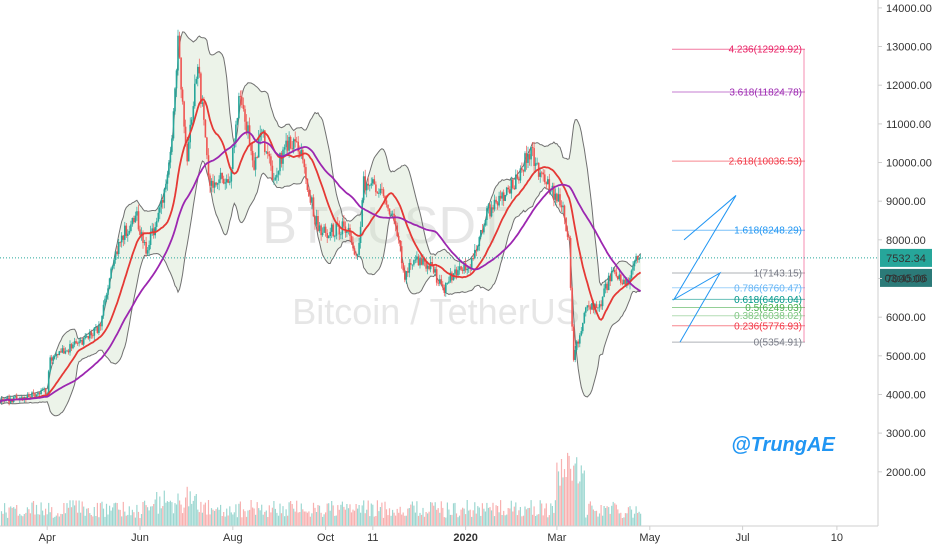  Describe the element at coordinates (233, 538) in the screenshot. I see `time-tick-label: Aug` at that location.